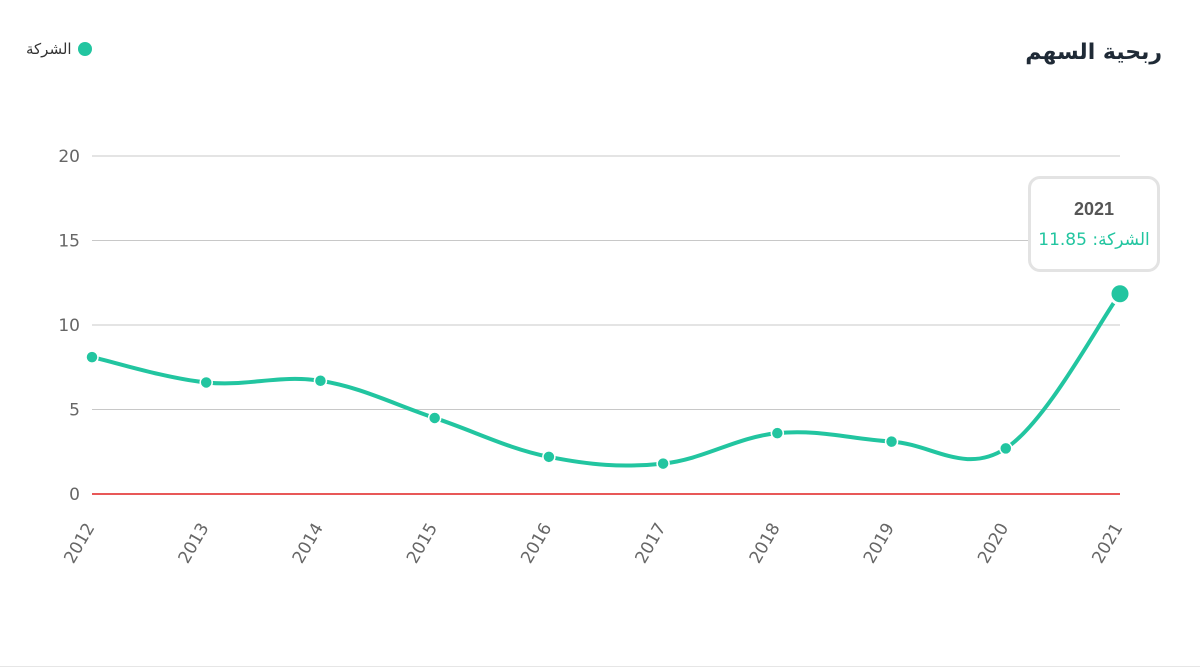  Describe the element at coordinates (593, 543) in the screenshot. I see `x-axis-ticks: 2012 2013 2014 2015 2016 2017 2018 2019 2020 2021` at that location.